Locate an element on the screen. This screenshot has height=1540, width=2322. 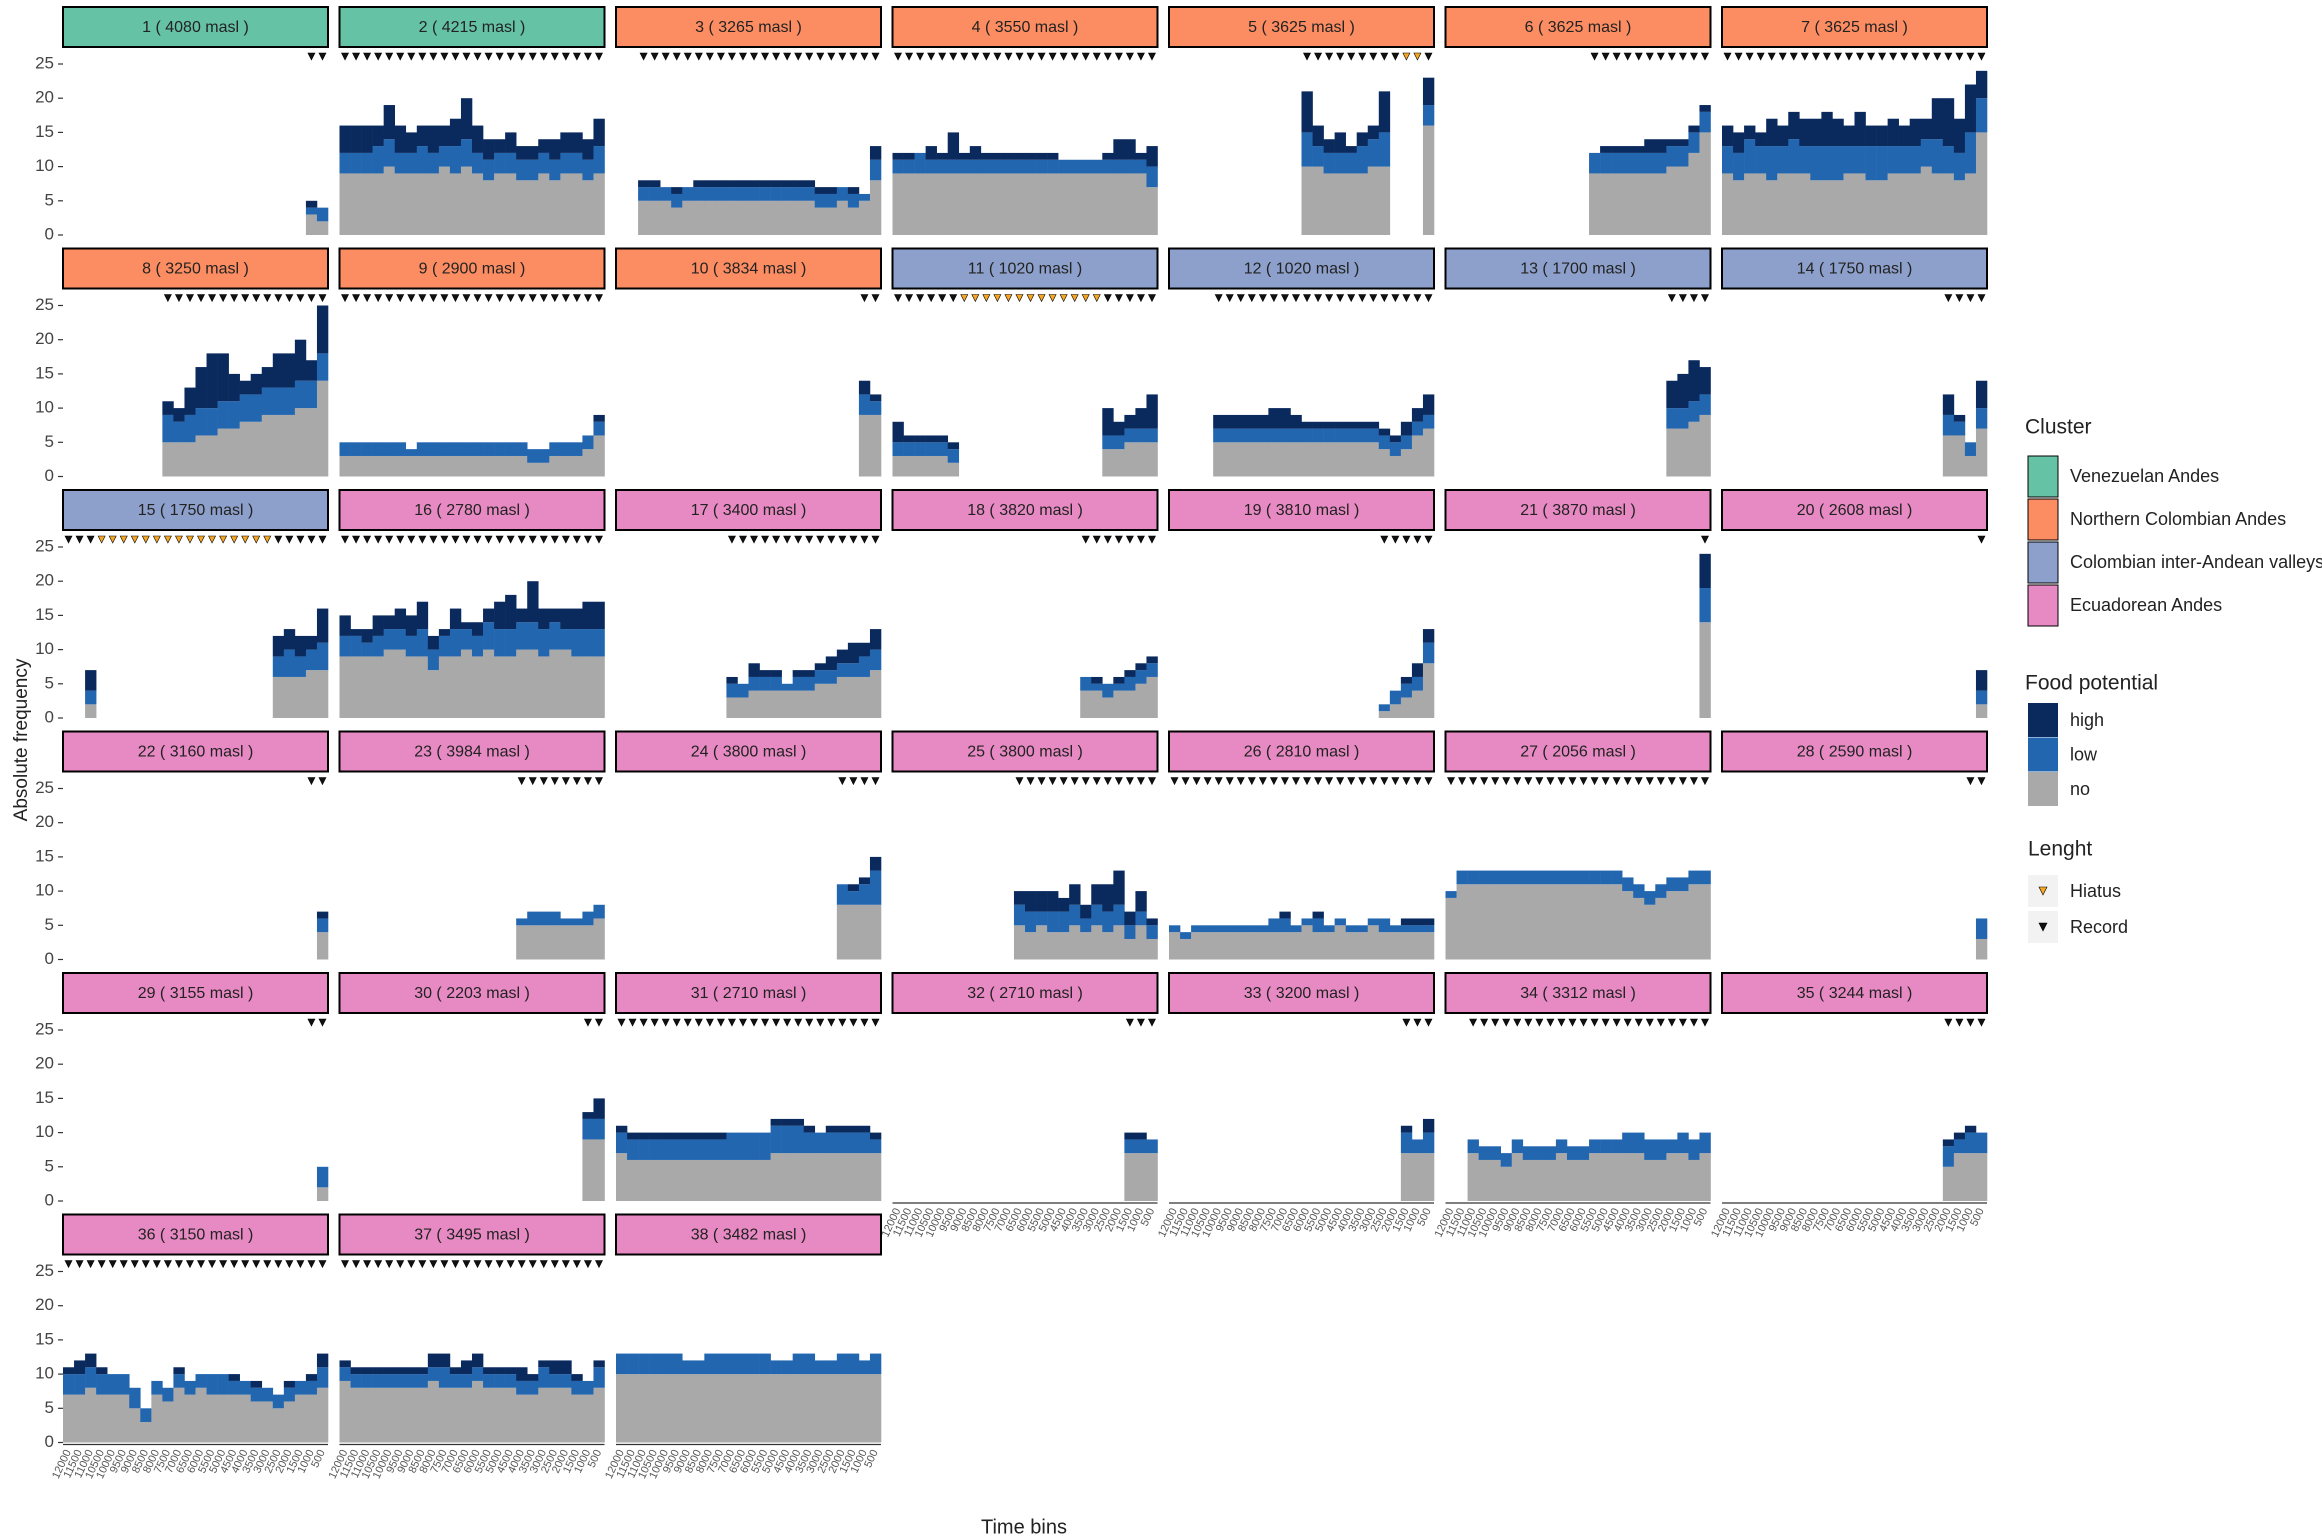
y-tick-label: 5 is located at coordinates (49, 441).